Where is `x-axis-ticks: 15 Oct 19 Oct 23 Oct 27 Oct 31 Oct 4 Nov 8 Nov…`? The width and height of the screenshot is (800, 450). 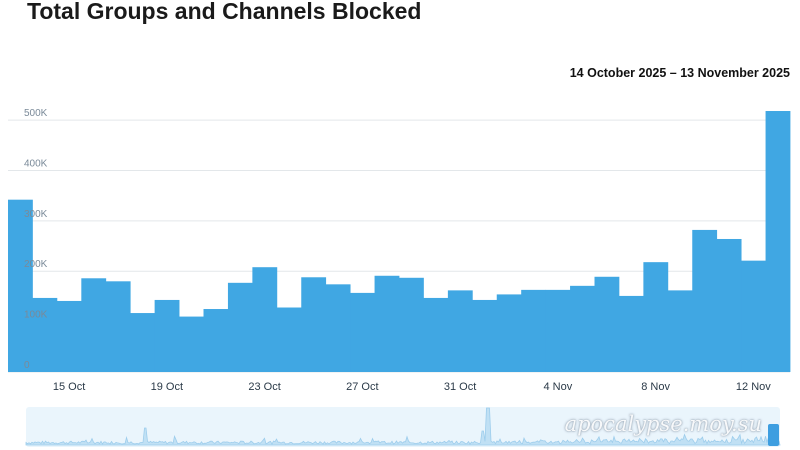
x-axis-ticks: 15 Oct 19 Oct 23 Oct 27 Oct 31 Oct 4 Nov 8 Nov… is located at coordinates (412, 387).